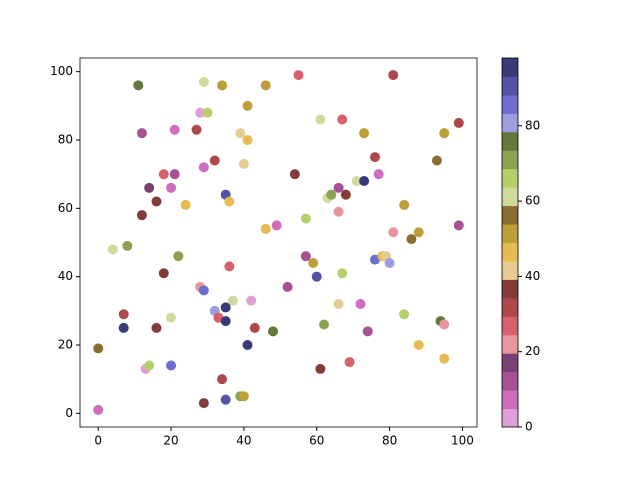 This screenshot has height=480, width=640. I want to click on x-tick-label: 60, so click(316, 441).